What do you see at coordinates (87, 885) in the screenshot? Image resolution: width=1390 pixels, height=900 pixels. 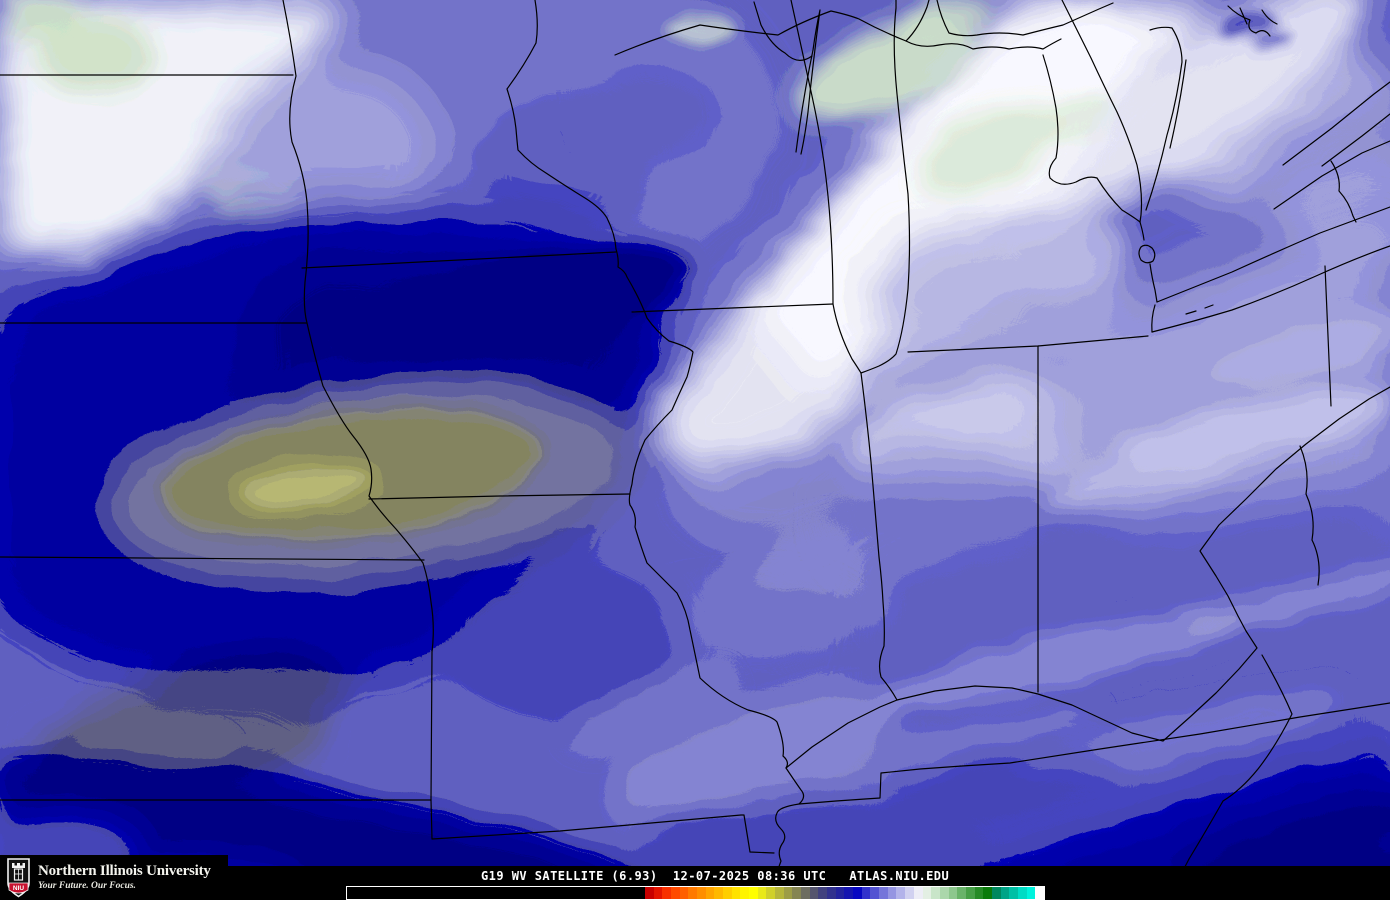 I see `university-tagline: Your Future. Our Focus.` at bounding box center [87, 885].